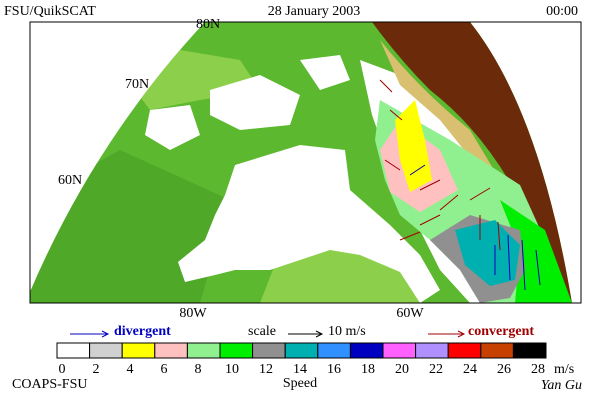 Image resolution: width=600 pixels, height=400 pixels. Describe the element at coordinates (315, 359) in the screenshot. I see `colorbar: 0 2 4 6 8 10 12 14 16 18 20 22 24 26 28 m/s` at that location.